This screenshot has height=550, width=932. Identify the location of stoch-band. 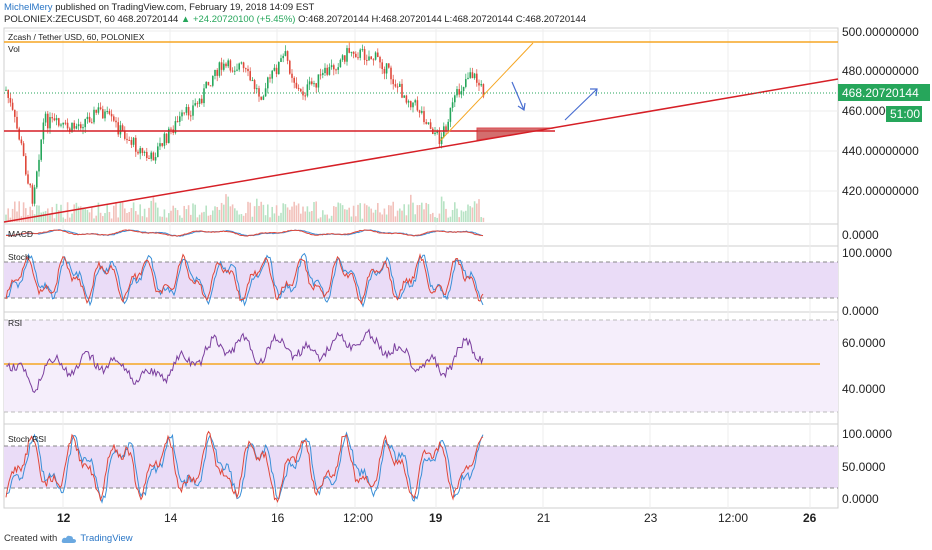
(421, 280).